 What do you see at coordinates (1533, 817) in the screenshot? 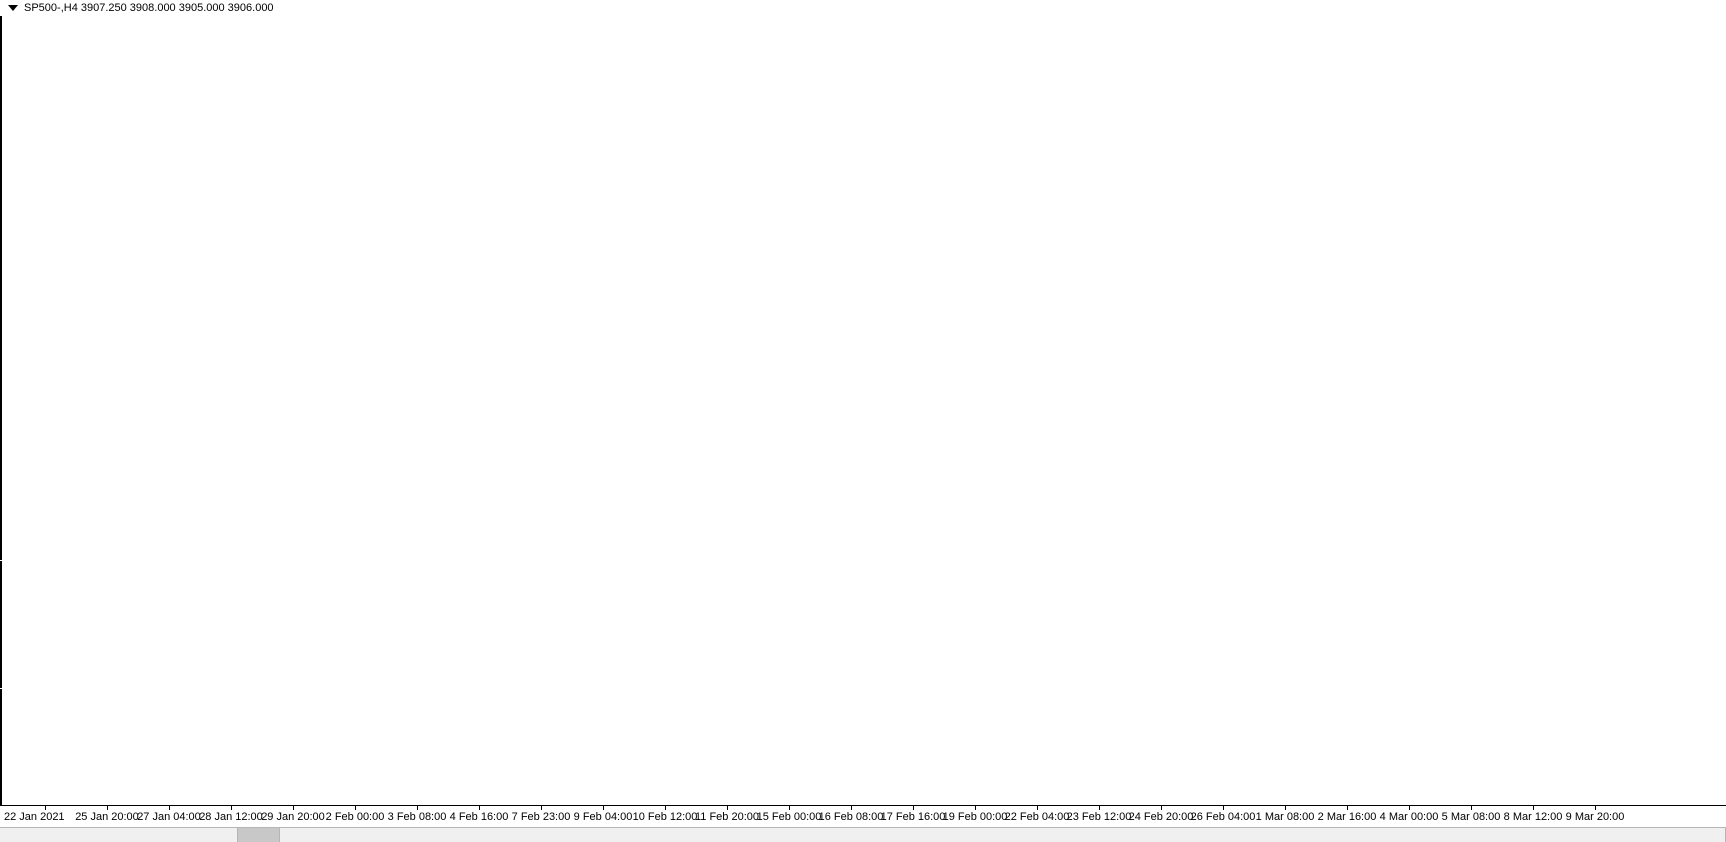
I see `time-axis-label: 8 Mar 12:00` at bounding box center [1533, 817].